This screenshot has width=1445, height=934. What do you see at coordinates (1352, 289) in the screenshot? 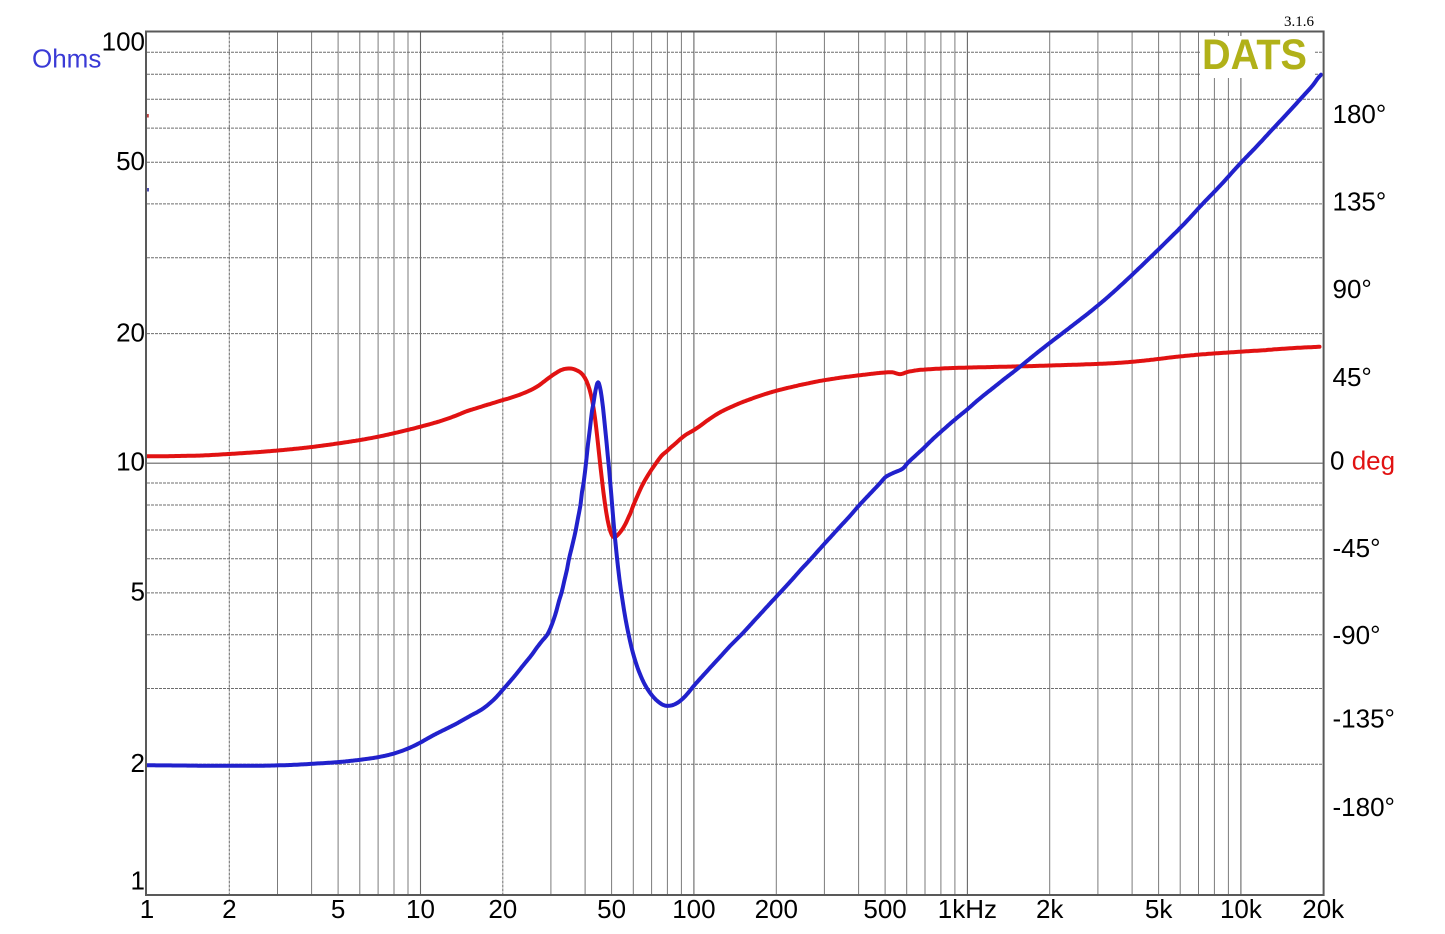
I see `svg-text: 90°` at bounding box center [1352, 289].